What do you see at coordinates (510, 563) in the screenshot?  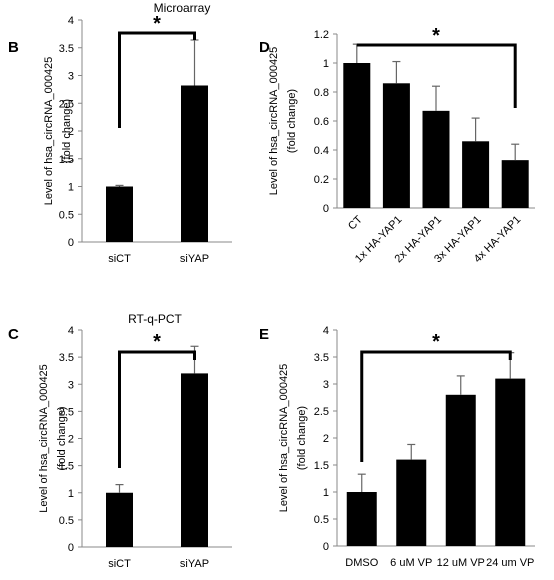 I see `x-tick-label: 24 um VP` at bounding box center [510, 563].